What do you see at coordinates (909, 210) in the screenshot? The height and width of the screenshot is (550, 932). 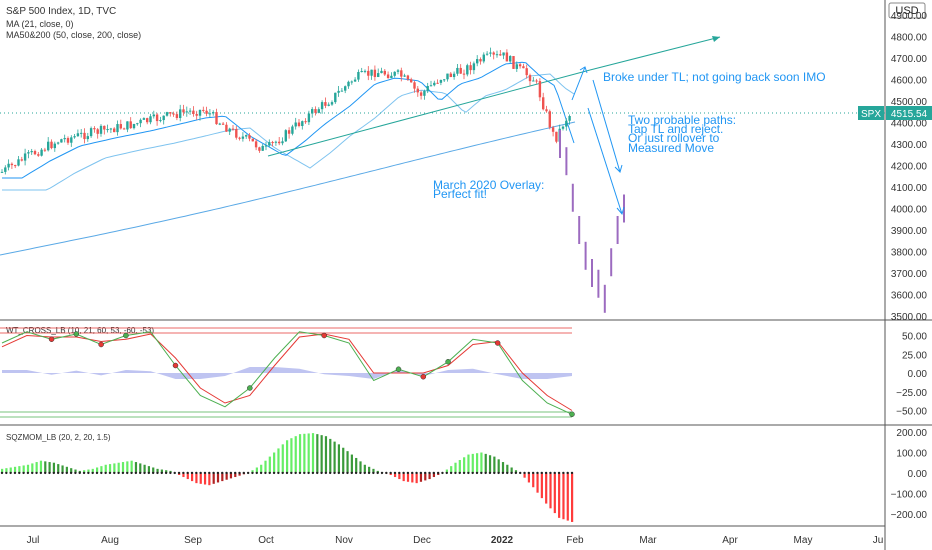 I see `price-y-tick: 4000.00` at bounding box center [909, 210].